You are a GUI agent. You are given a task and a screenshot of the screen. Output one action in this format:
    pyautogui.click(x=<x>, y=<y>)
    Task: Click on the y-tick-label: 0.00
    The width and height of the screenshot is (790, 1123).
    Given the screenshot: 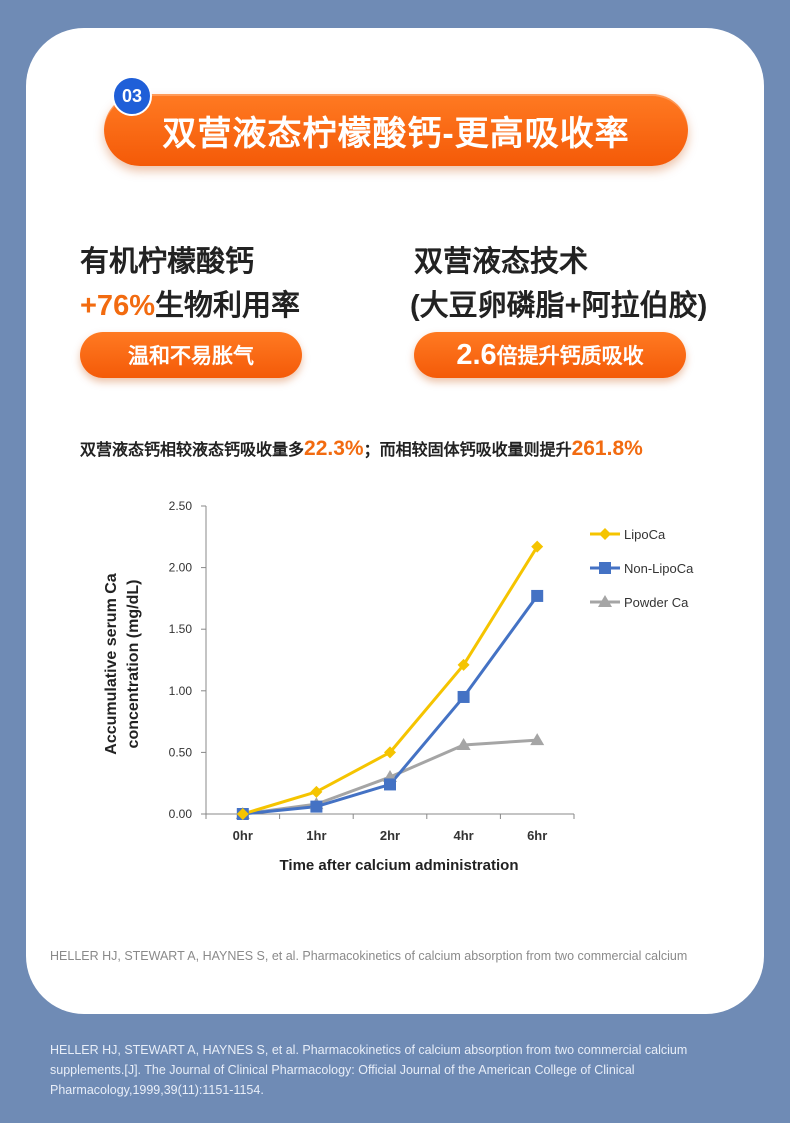 What is the action you would take?
    pyautogui.click(x=181, y=814)
    